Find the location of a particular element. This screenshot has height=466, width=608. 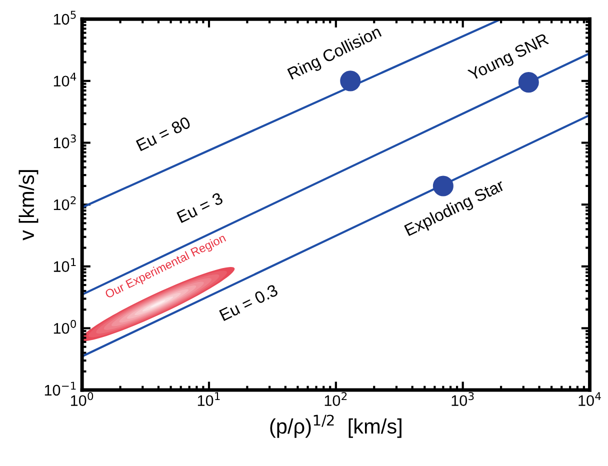

y-tick-label: 10$^{1}$ is located at coordinates (65, 265).